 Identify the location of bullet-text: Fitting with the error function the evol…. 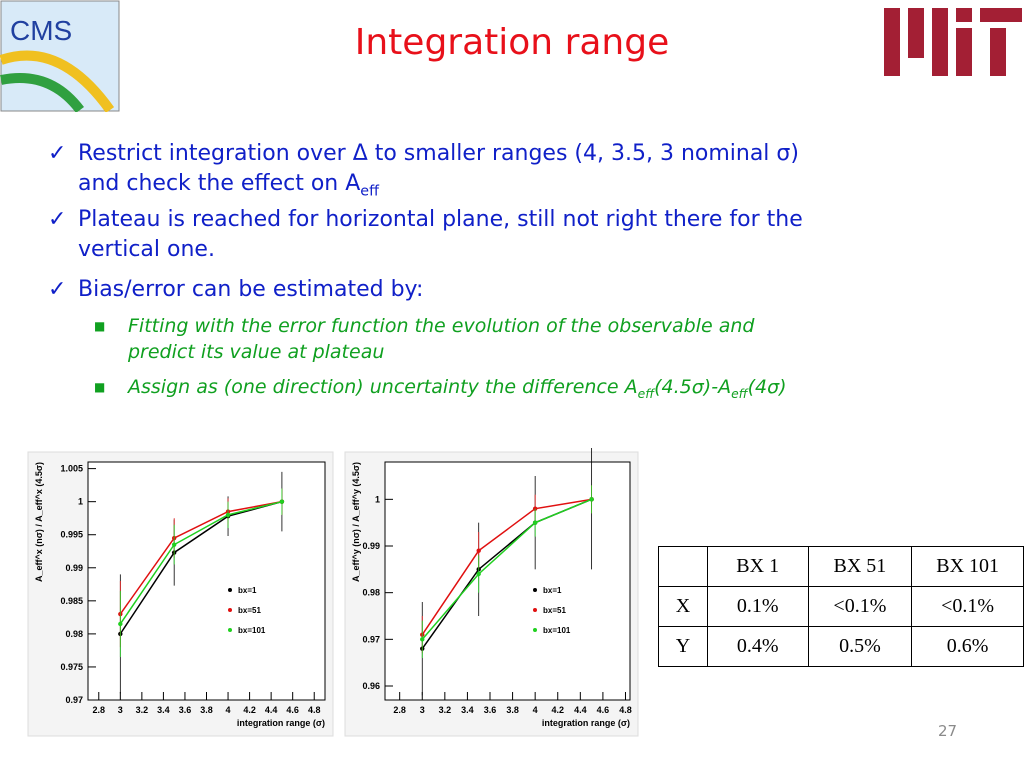
(441, 326).